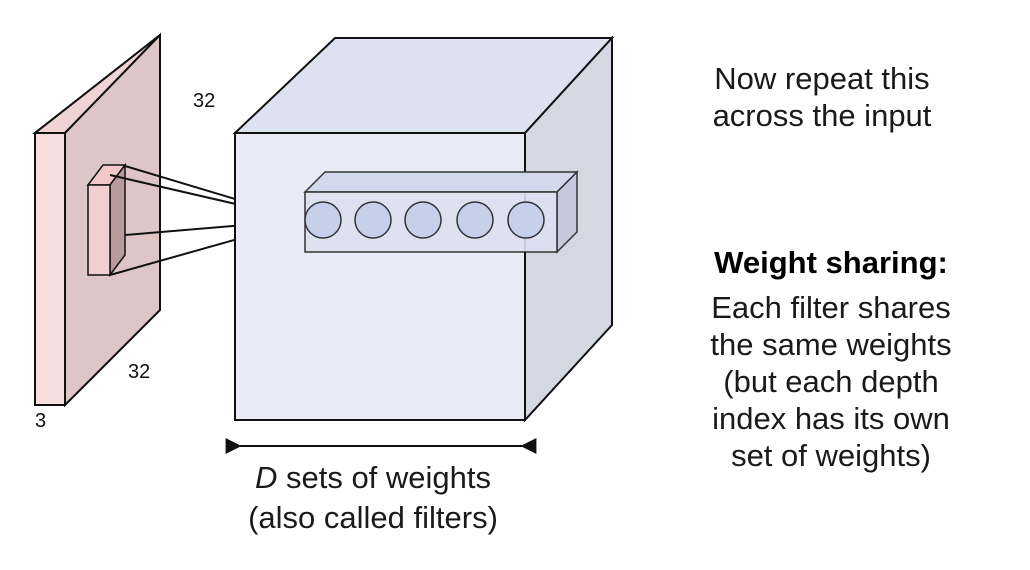 This screenshot has width=1030, height=570. I want to click on weight-sharing-title: Weight sharing:, so click(831, 262).